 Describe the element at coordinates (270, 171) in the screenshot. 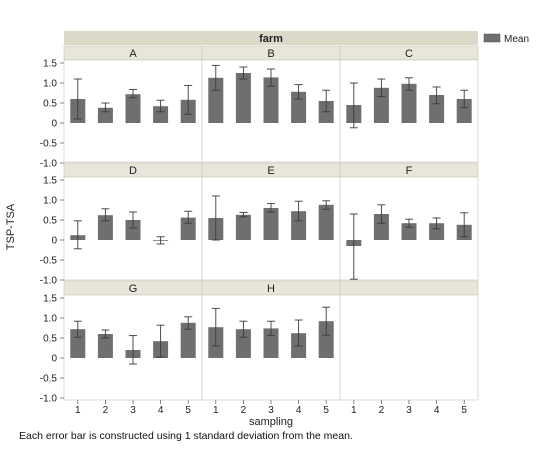

I see `panel-label-e: E` at that location.